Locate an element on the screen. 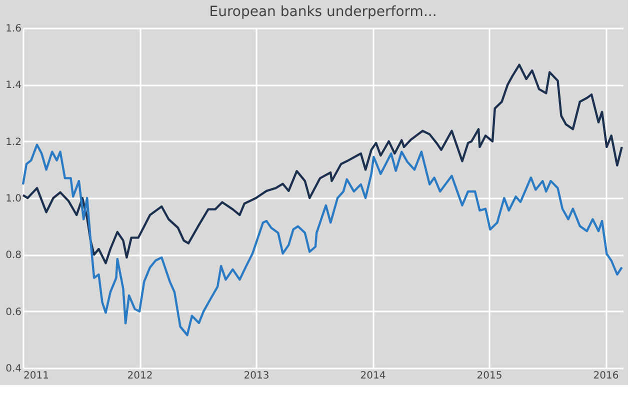 The image size is (635, 395). x-tick-label: 2014 is located at coordinates (373, 376).